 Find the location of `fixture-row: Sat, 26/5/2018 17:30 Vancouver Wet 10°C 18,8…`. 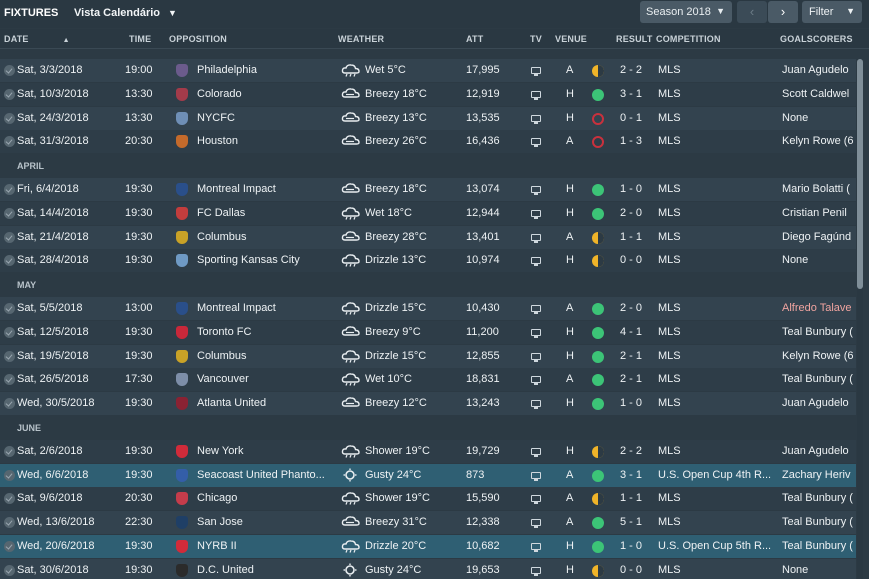

fixture-row: Sat, 26/5/2018 17:30 Vancouver Wet 10°C 18,8… is located at coordinates (428, 379).